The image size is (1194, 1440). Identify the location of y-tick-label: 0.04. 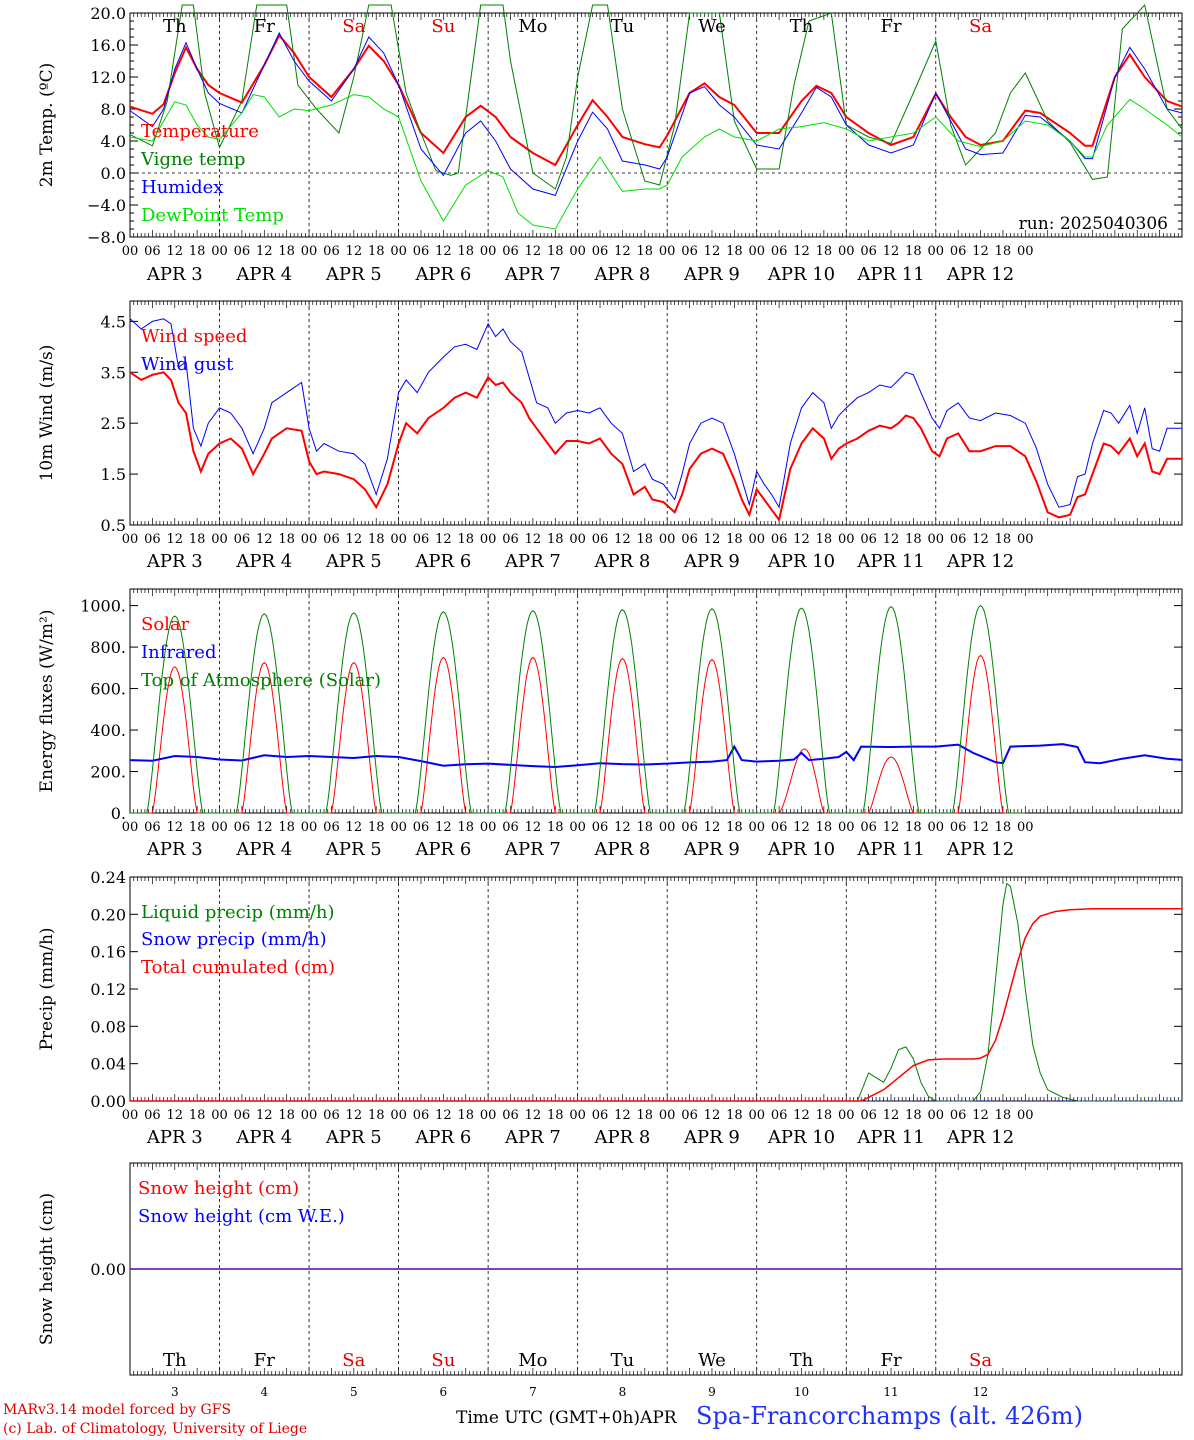
(108, 1064).